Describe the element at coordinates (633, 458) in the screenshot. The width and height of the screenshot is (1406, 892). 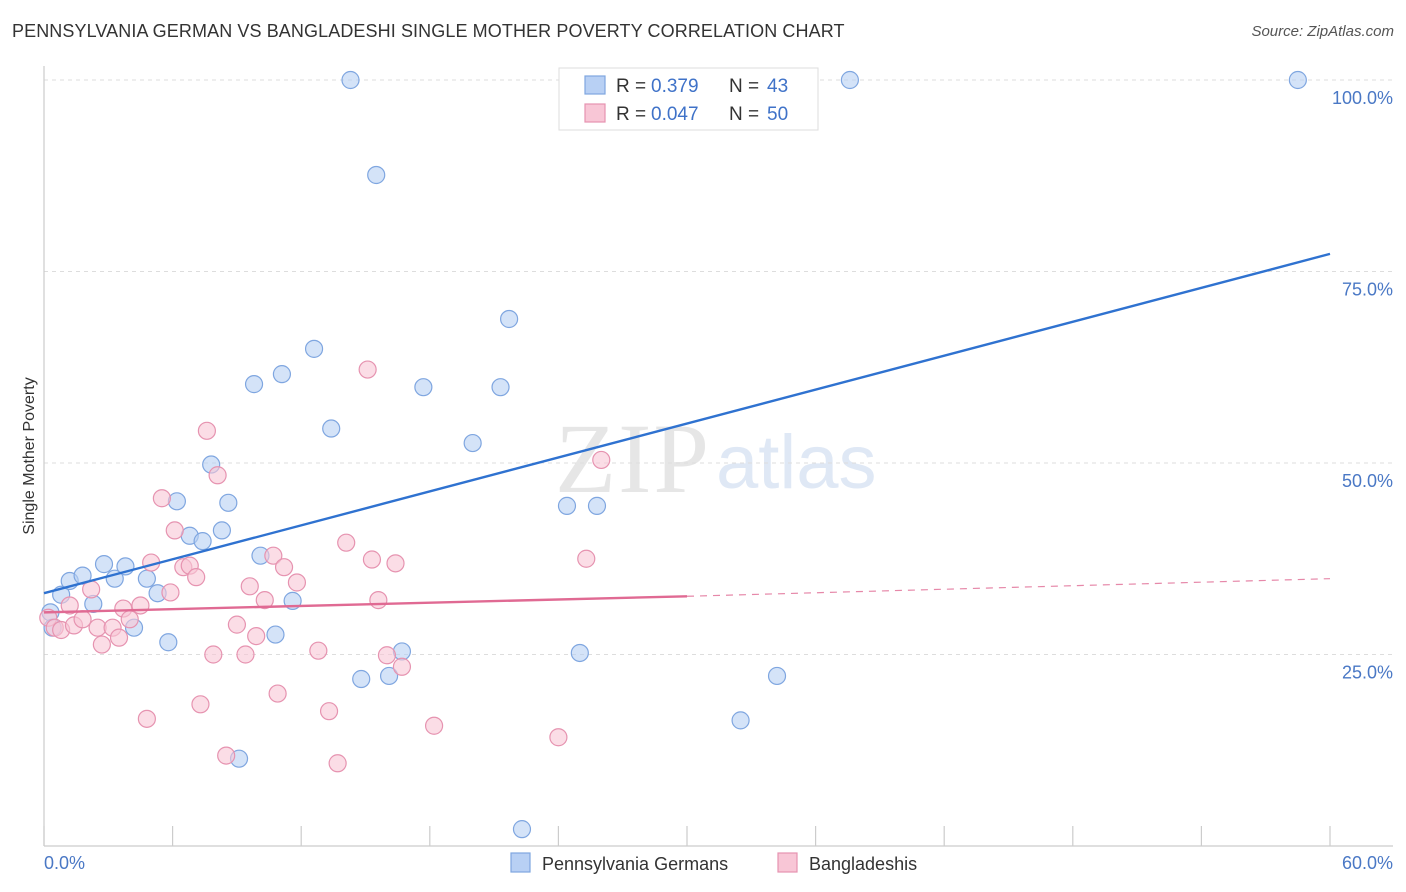
I see `watermark-zip: ZIP` at that location.